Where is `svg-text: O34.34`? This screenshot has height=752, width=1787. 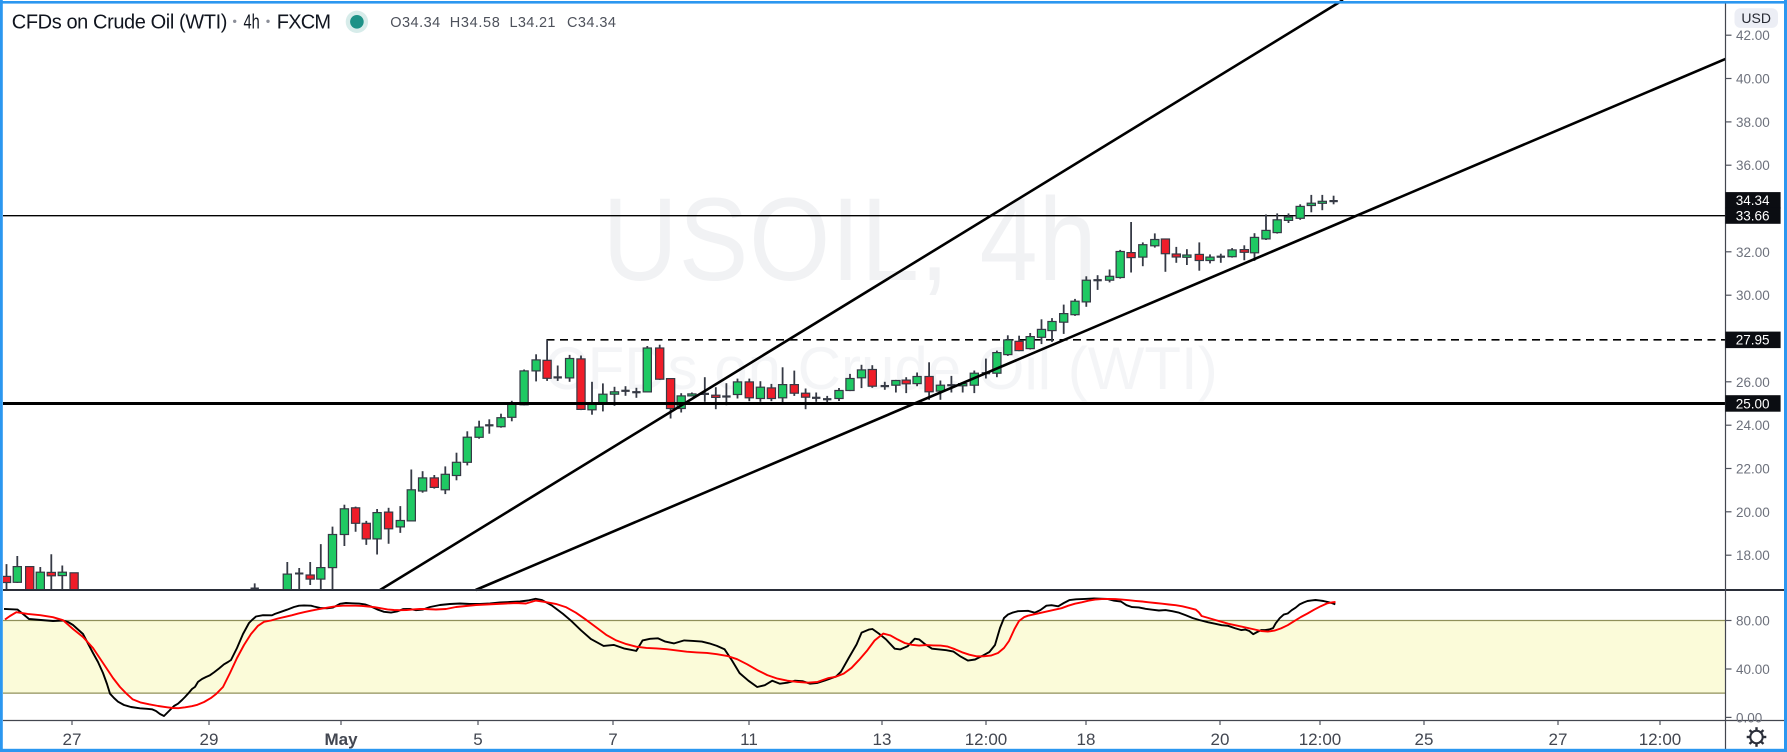 svg-text: O34.34 is located at coordinates (415, 23).